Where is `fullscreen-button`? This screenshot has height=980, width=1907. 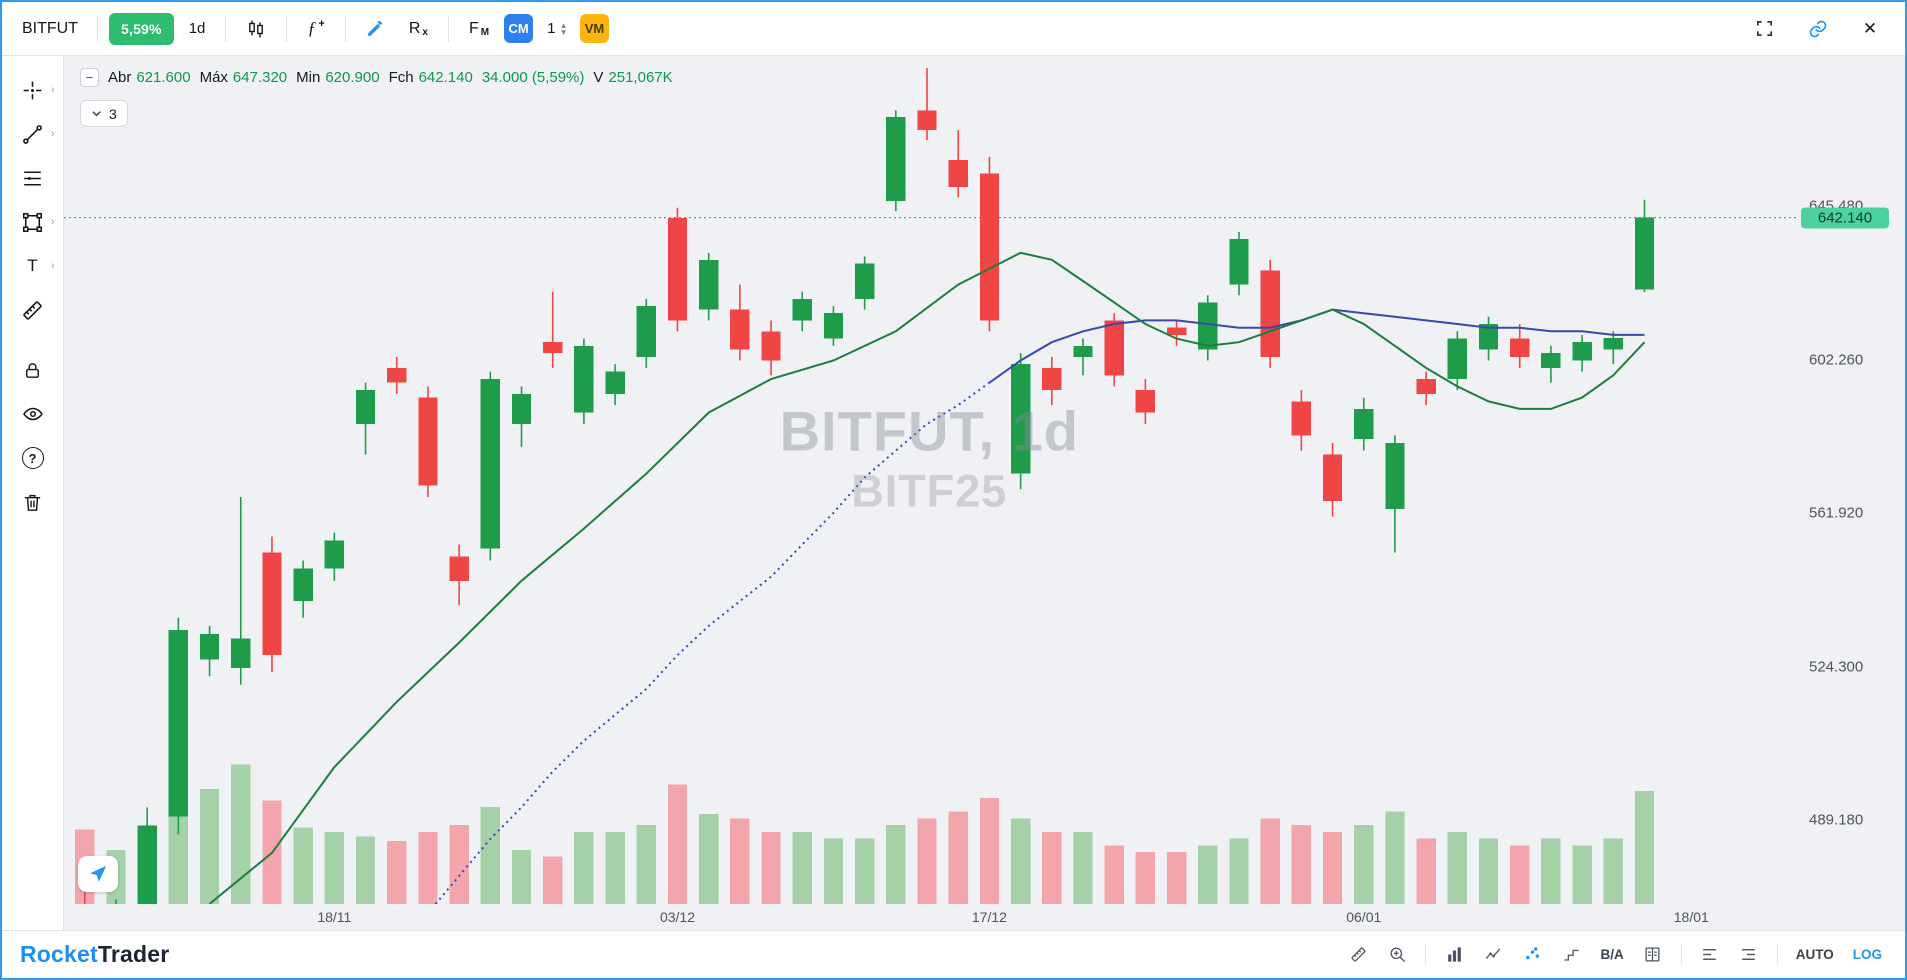 fullscreen-button is located at coordinates (1764, 29).